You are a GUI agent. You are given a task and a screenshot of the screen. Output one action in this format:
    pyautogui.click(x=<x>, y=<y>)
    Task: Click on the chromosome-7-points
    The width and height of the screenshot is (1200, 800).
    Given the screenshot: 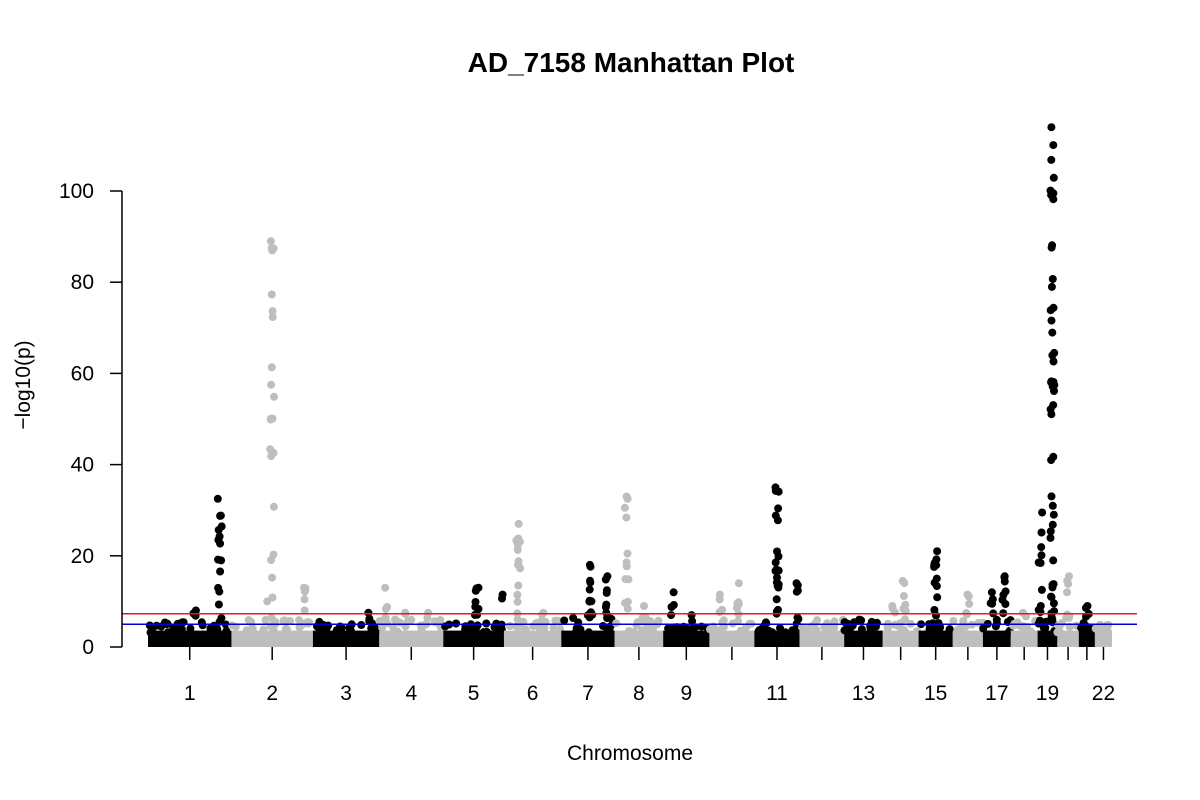 What is the action you would take?
    pyautogui.click(x=588, y=603)
    